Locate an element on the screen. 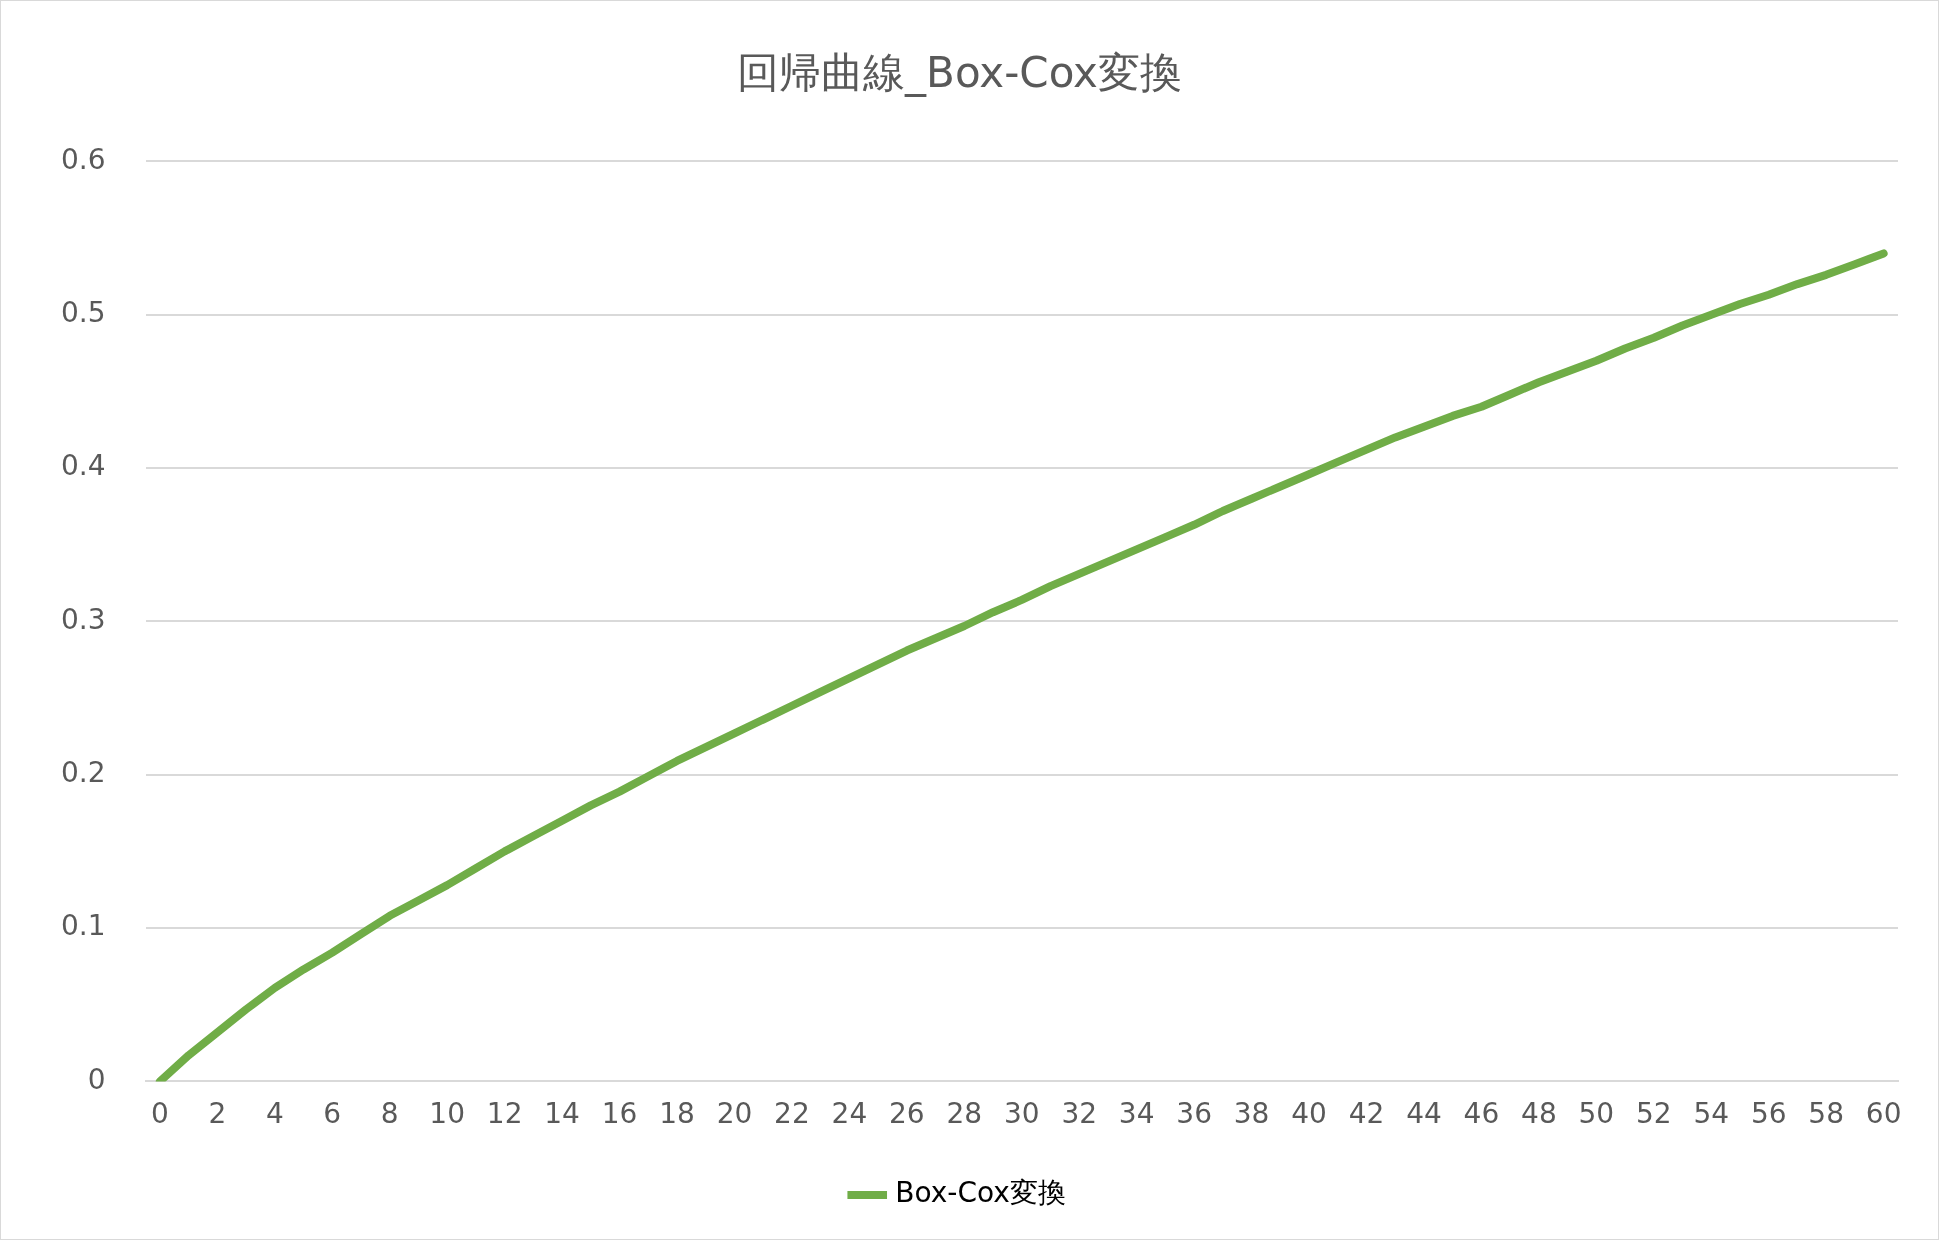 Image resolution: width=1939 pixels, height=1240 pixels. x-tick-label: 54 is located at coordinates (1711, 1114).